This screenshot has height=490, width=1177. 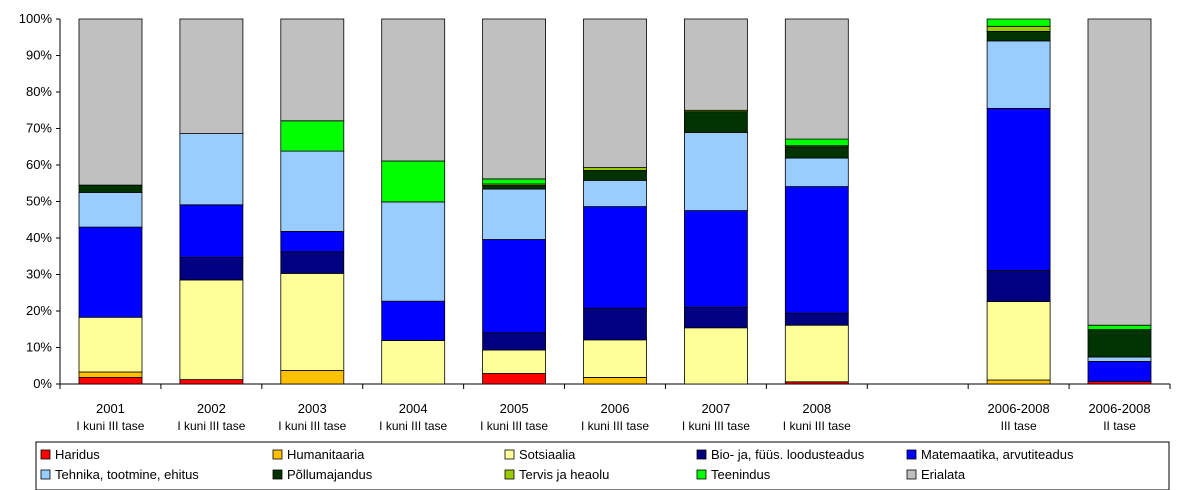 What do you see at coordinates (1119, 426) in the screenshot?
I see `x-tick-sublabel: II tase` at bounding box center [1119, 426].